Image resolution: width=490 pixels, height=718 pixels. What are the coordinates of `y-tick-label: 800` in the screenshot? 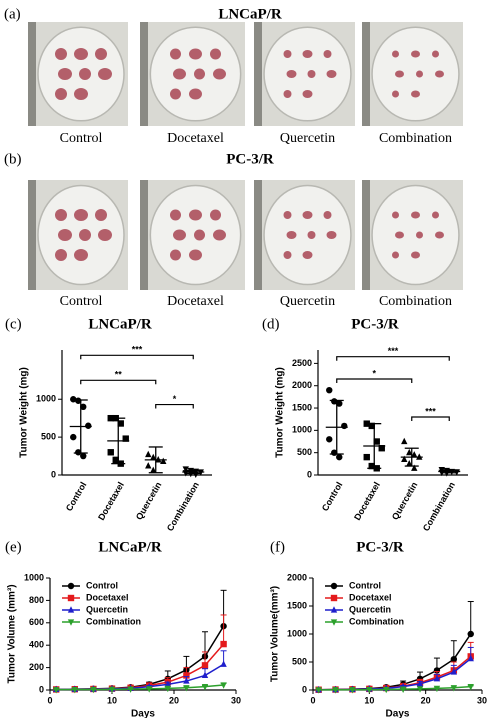 It's located at (36, 600).